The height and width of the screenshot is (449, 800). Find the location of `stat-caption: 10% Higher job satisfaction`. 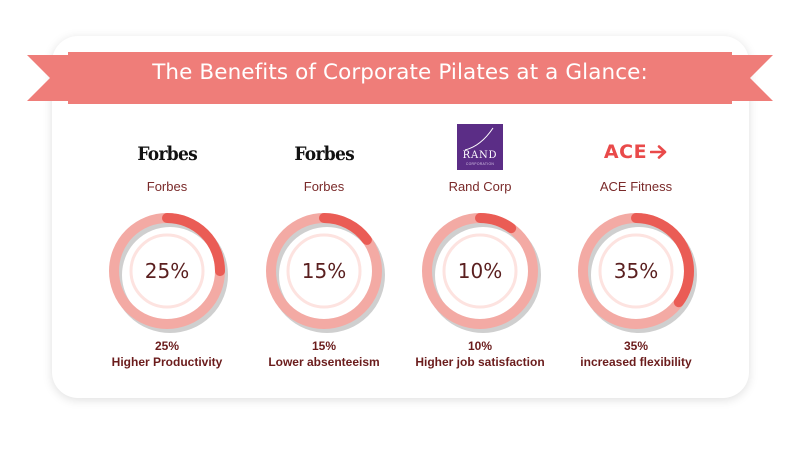

stat-caption: 10% Higher job satisfaction is located at coordinates (480, 354).